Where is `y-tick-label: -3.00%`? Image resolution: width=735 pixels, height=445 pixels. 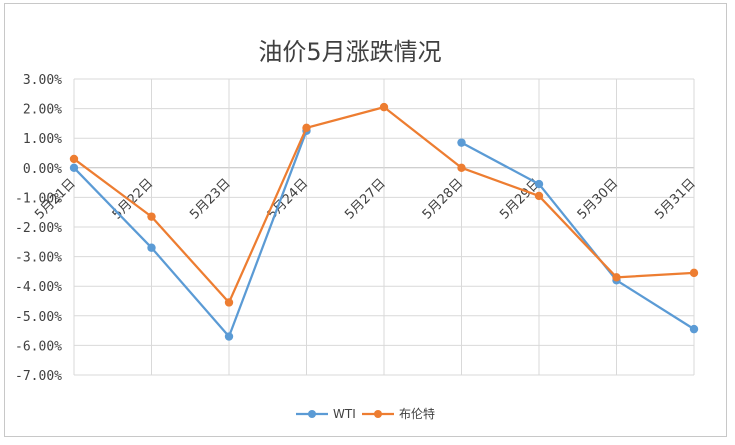
y-tick-label: -3.00% is located at coordinates (38, 258).